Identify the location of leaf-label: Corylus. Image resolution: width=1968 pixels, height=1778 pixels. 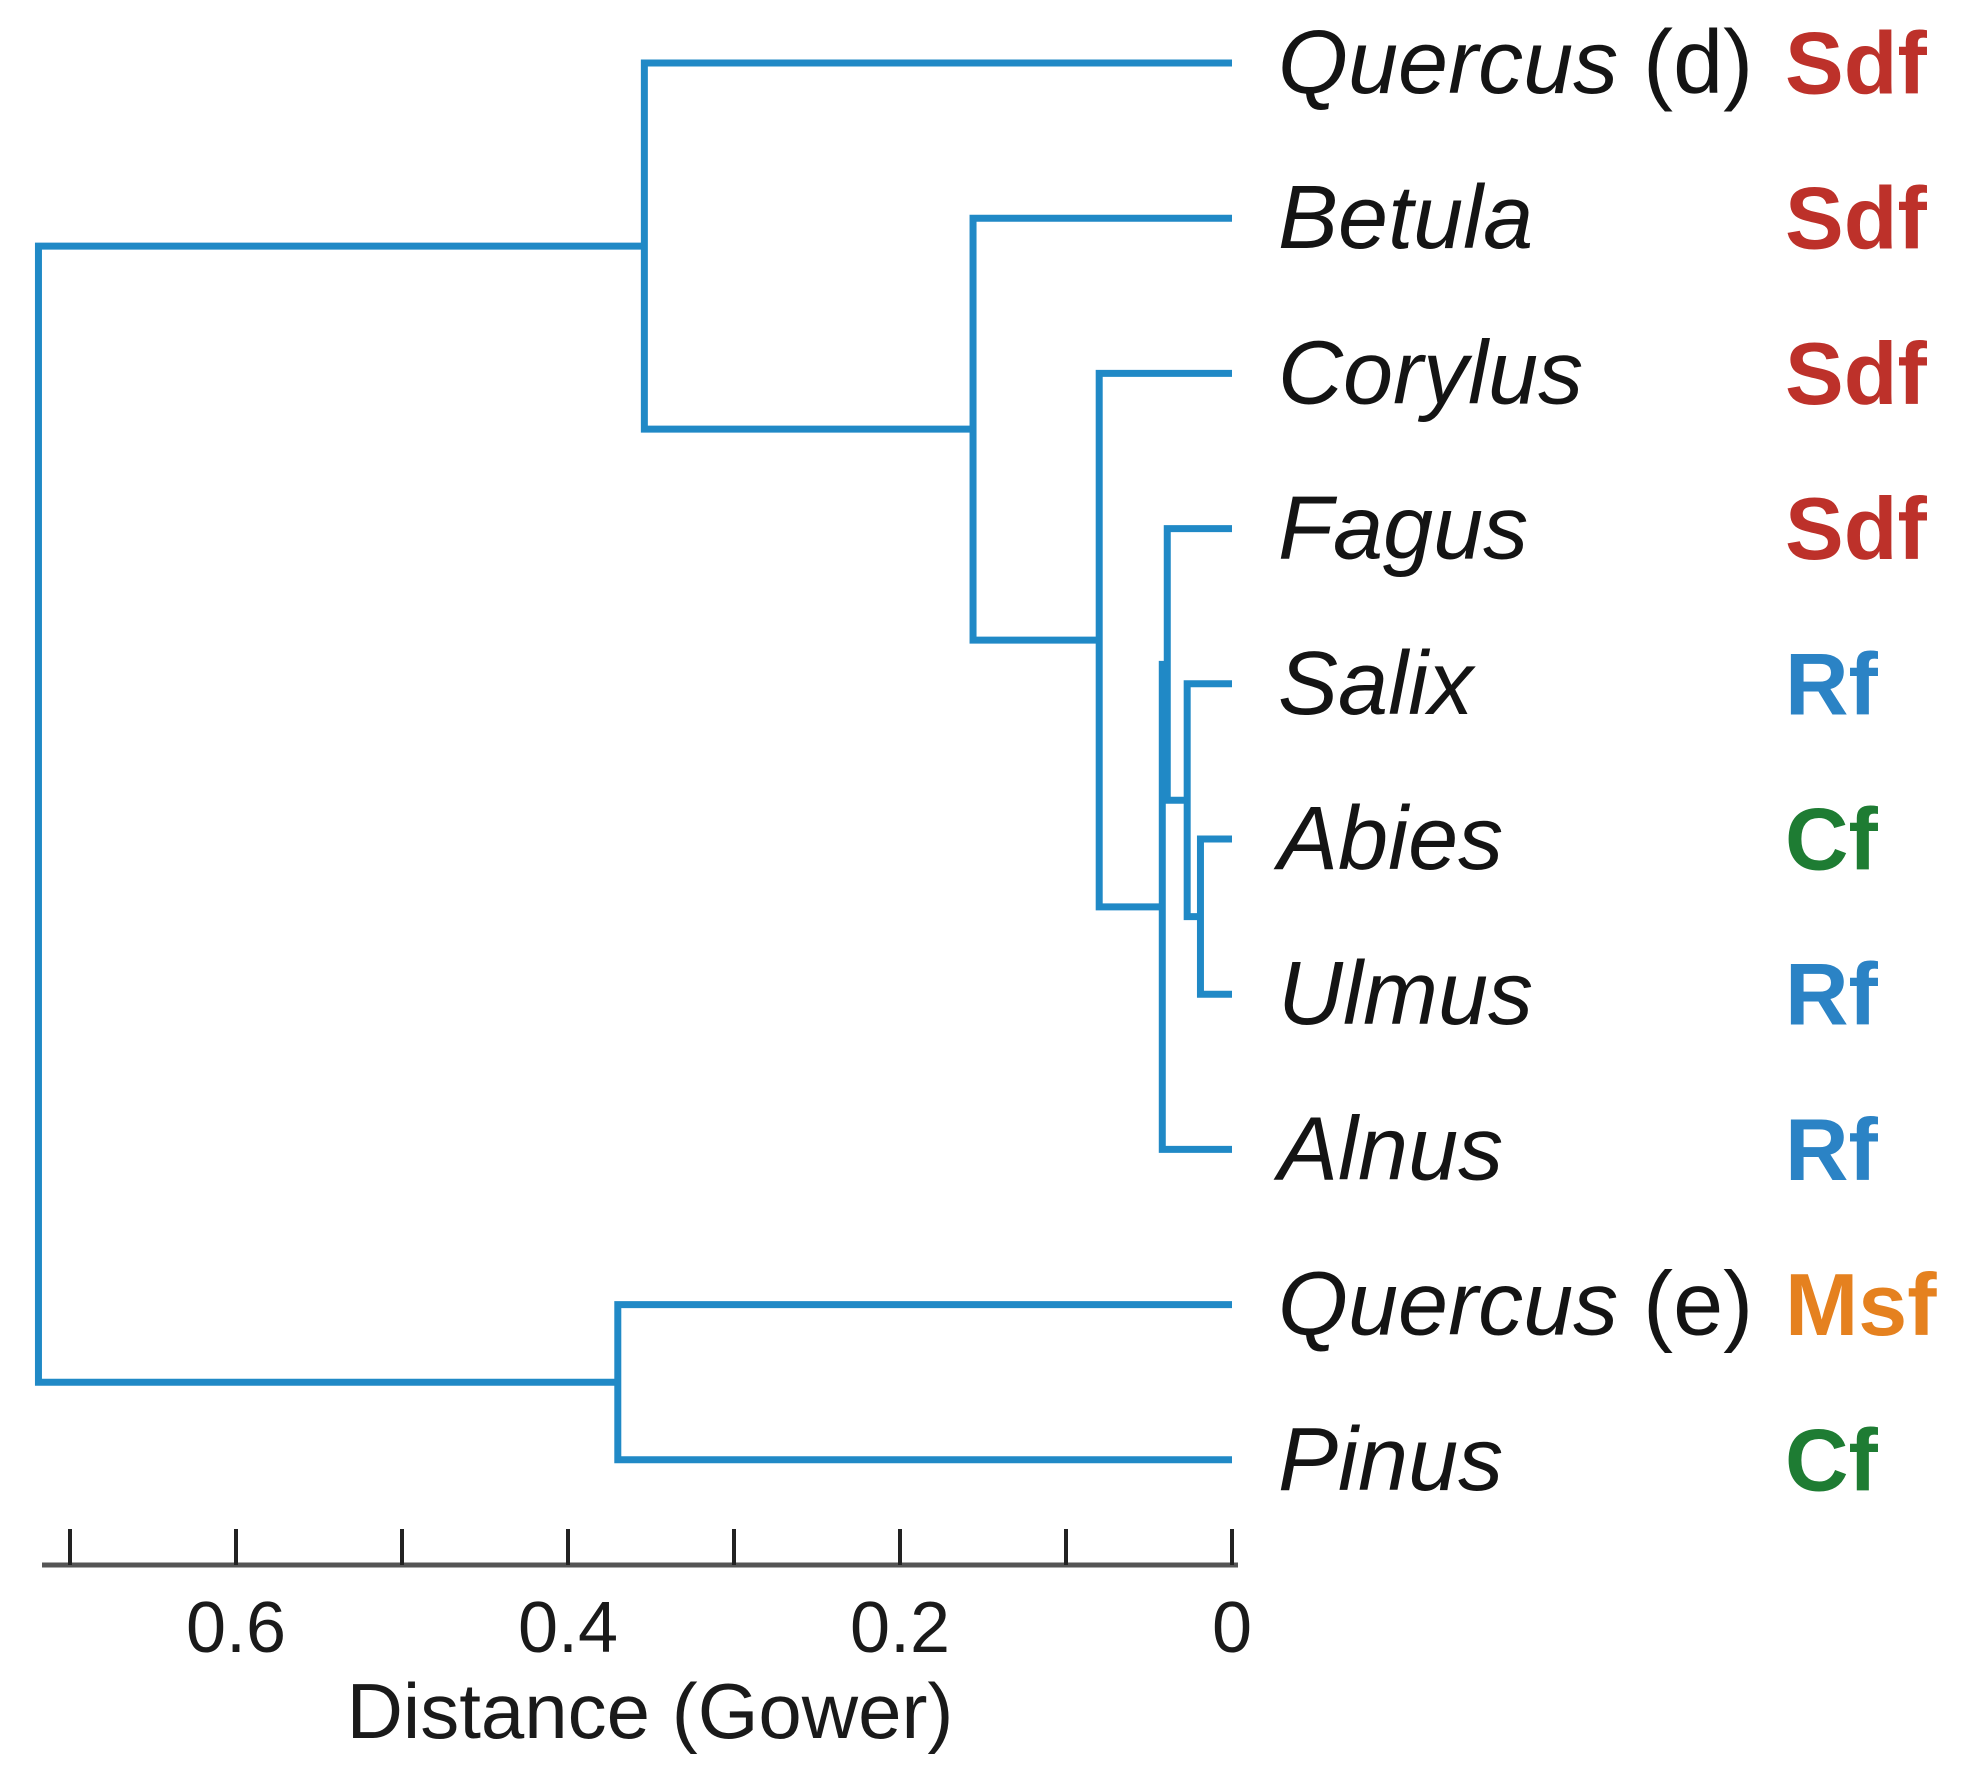
(1430, 373).